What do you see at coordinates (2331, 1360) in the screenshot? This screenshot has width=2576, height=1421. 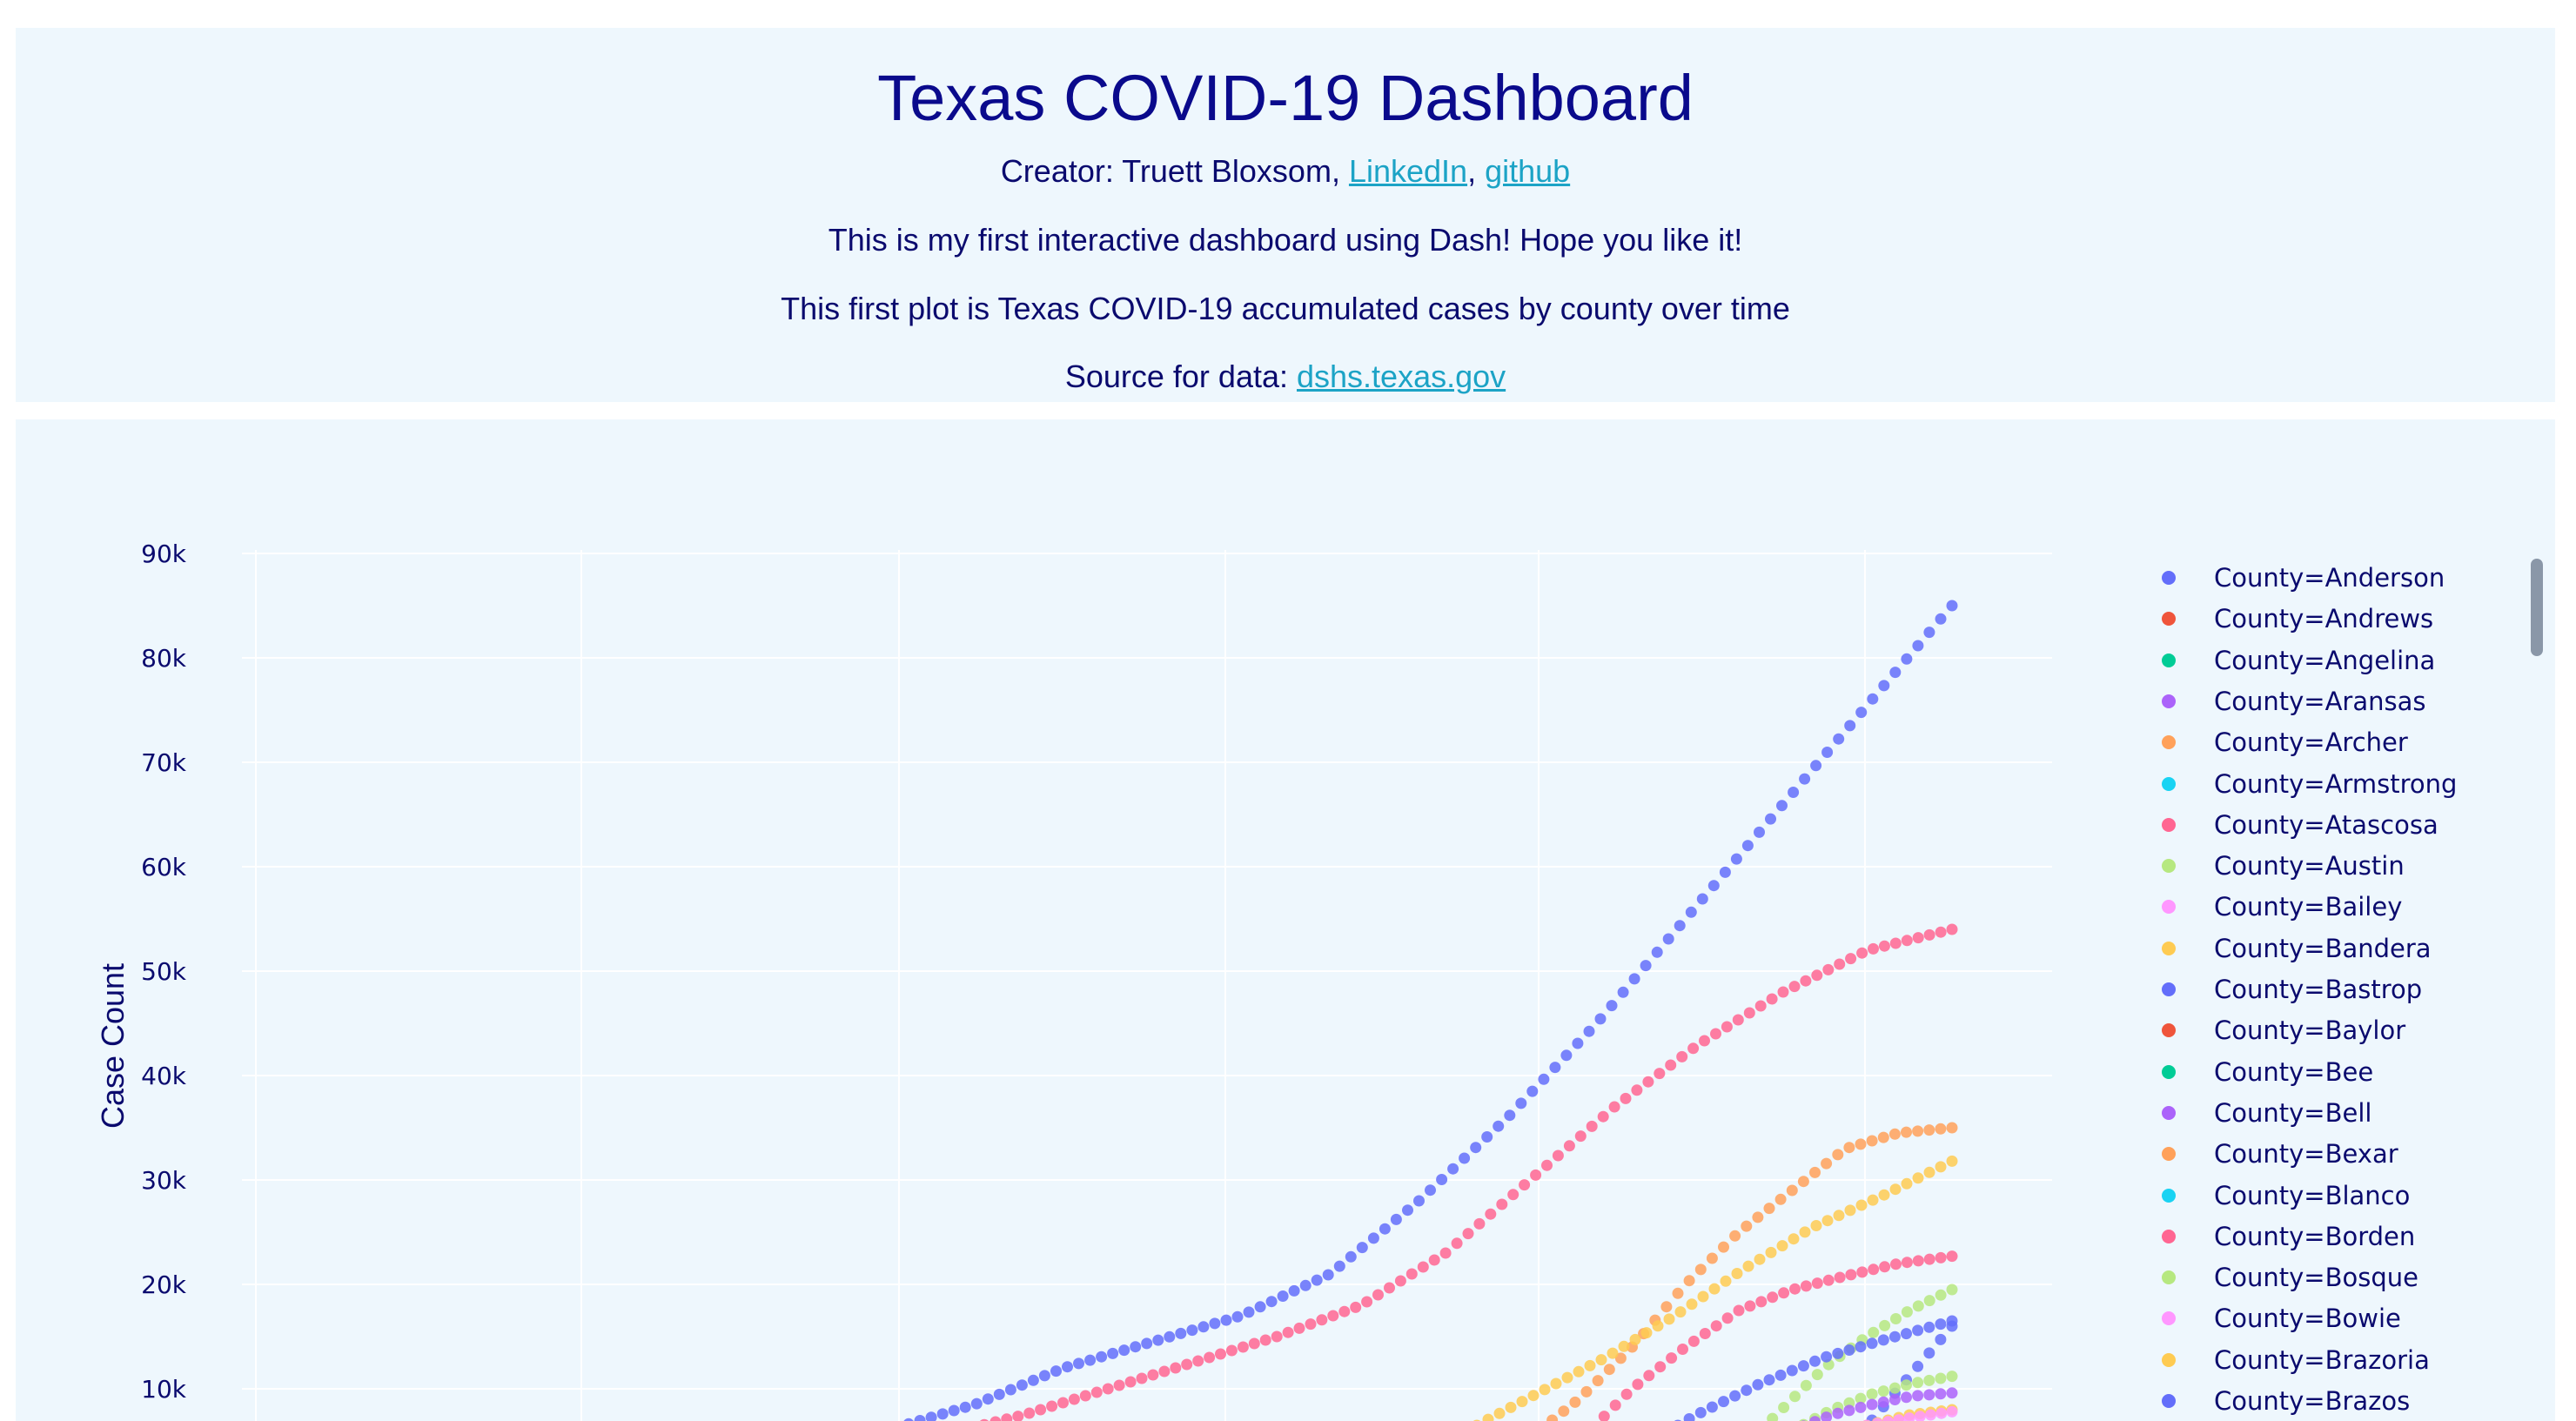 I see `legend-item: County=Brazoria` at bounding box center [2331, 1360].